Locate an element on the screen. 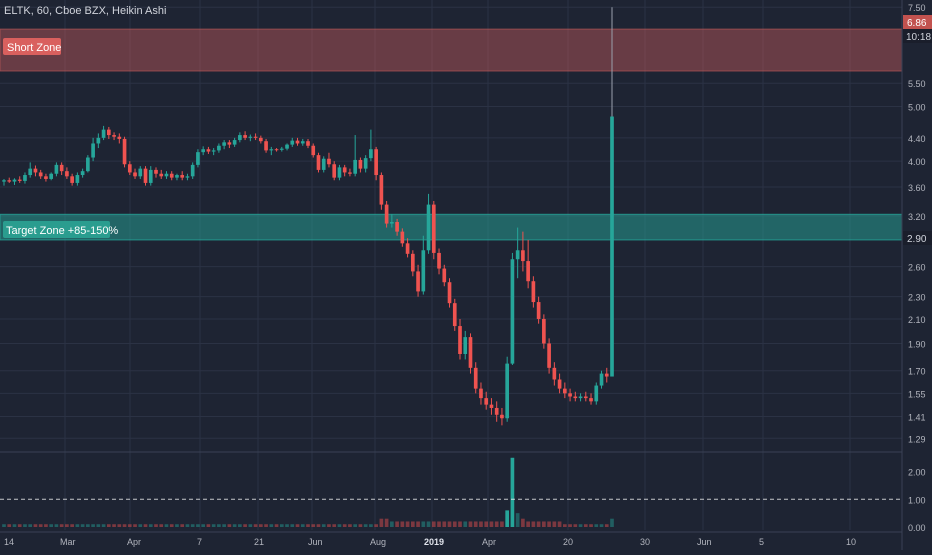 The height and width of the screenshot is (555, 932). time-tick-label: 2019 is located at coordinates (434, 542).